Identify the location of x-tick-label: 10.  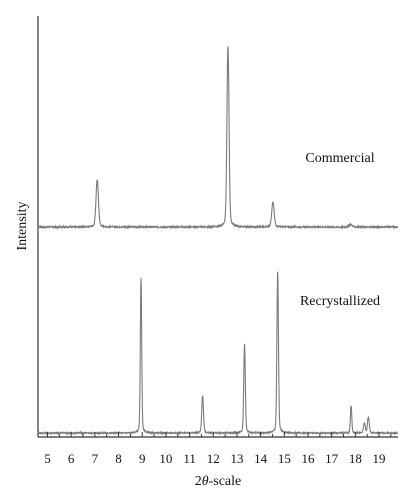
(165, 458).